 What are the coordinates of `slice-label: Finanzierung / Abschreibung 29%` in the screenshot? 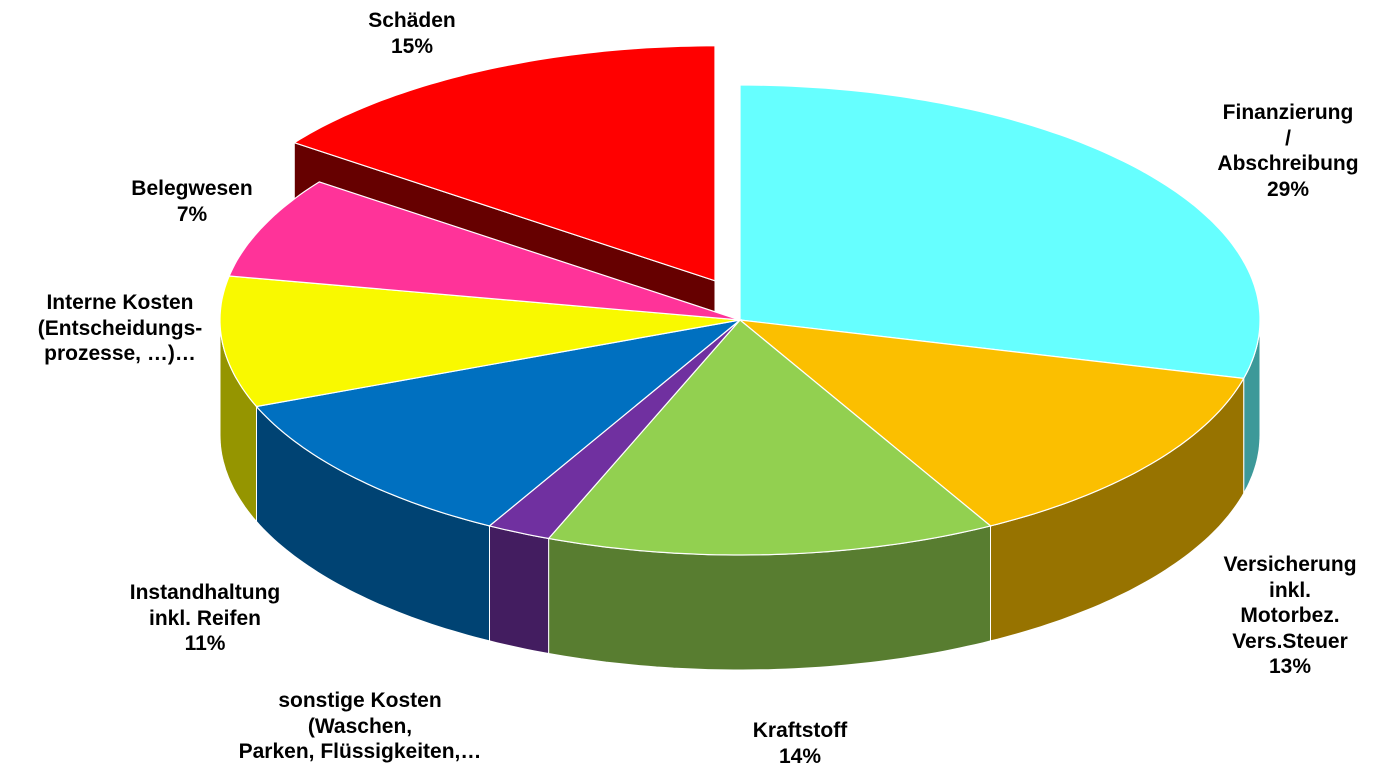 It's located at (1287, 151).